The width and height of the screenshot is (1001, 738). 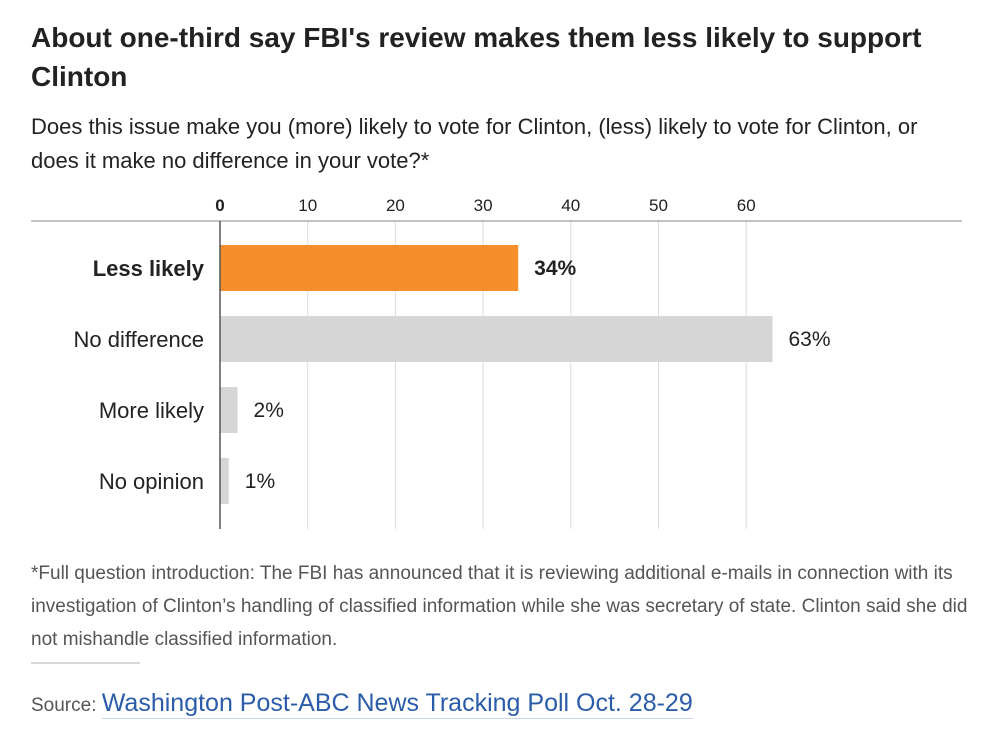 What do you see at coordinates (555, 268) in the screenshot?
I see `value-label: 34%` at bounding box center [555, 268].